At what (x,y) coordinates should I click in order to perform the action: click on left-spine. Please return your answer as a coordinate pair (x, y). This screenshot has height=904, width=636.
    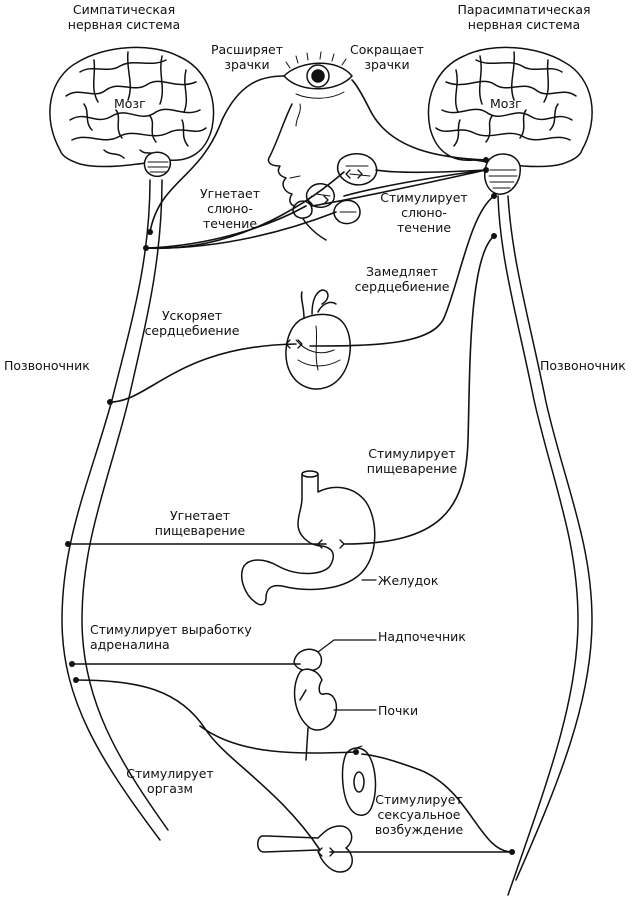
    Looking at the image, I should click on (115, 510).